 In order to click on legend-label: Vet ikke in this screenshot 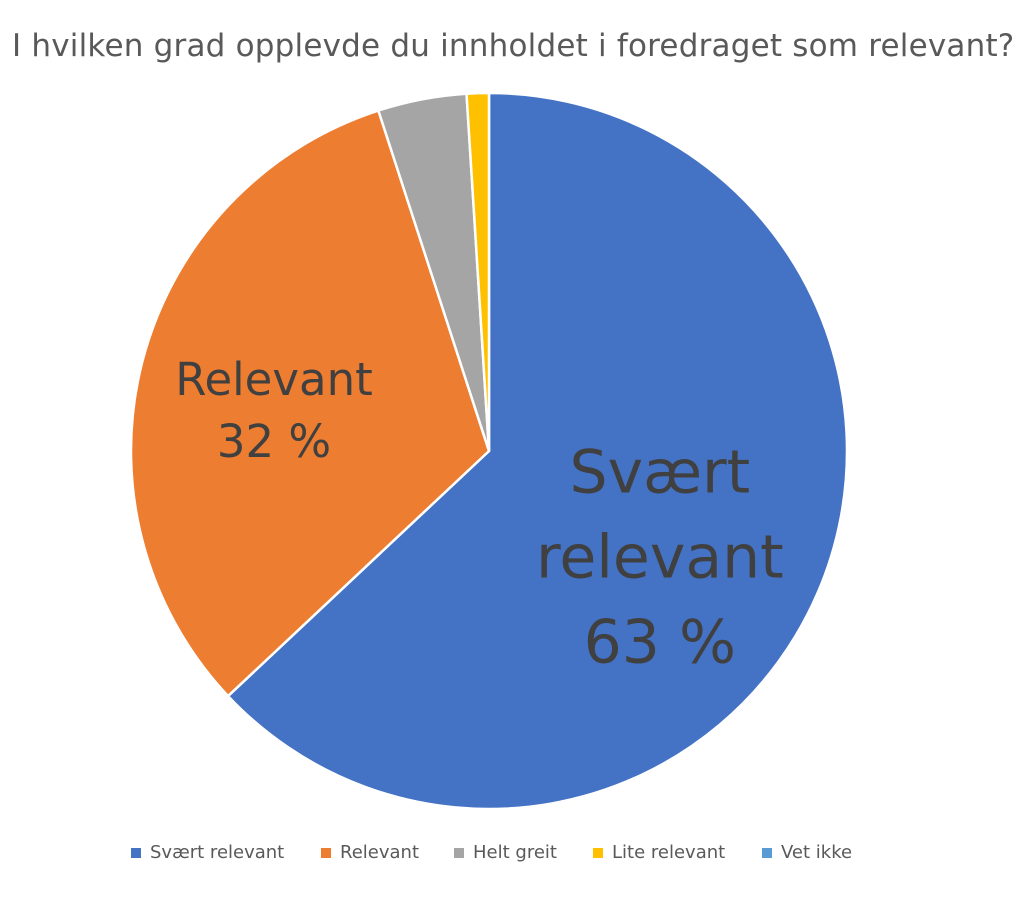, I will do `click(817, 852)`.